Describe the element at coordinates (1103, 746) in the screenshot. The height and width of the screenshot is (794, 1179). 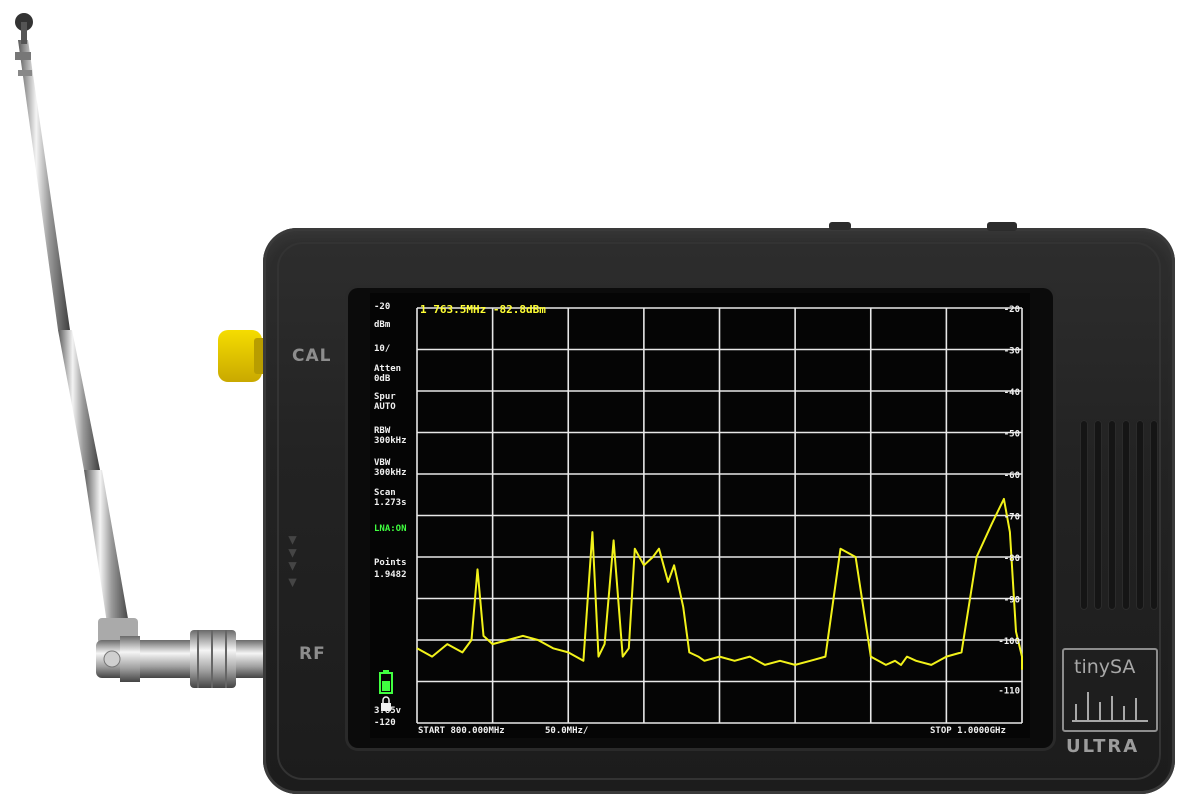
I see `ultra-model-label: ULTRA` at that location.